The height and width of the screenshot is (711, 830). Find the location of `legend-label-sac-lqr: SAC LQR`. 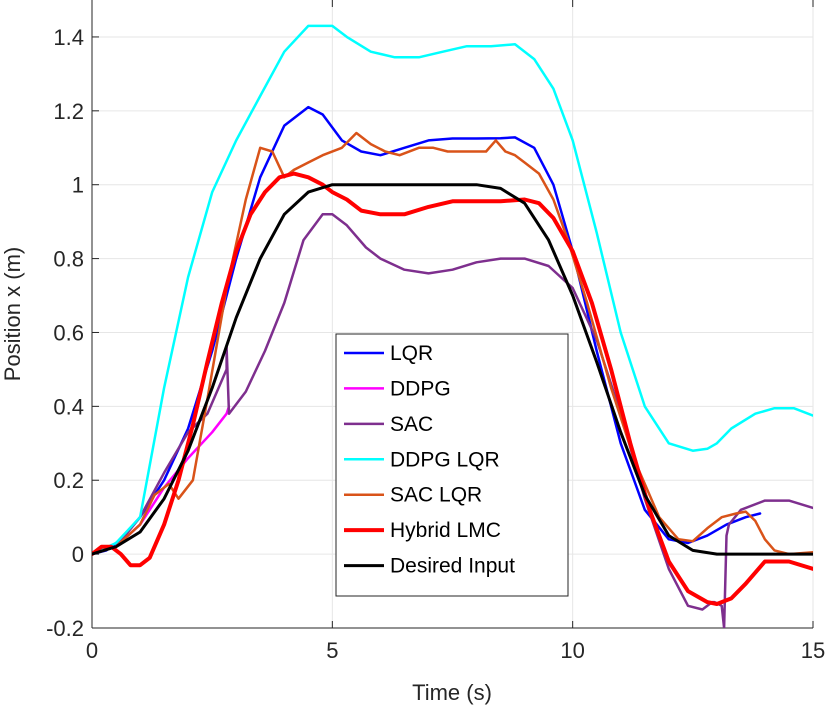

legend-label-sac-lqr: SAC LQR is located at coordinates (436, 495).